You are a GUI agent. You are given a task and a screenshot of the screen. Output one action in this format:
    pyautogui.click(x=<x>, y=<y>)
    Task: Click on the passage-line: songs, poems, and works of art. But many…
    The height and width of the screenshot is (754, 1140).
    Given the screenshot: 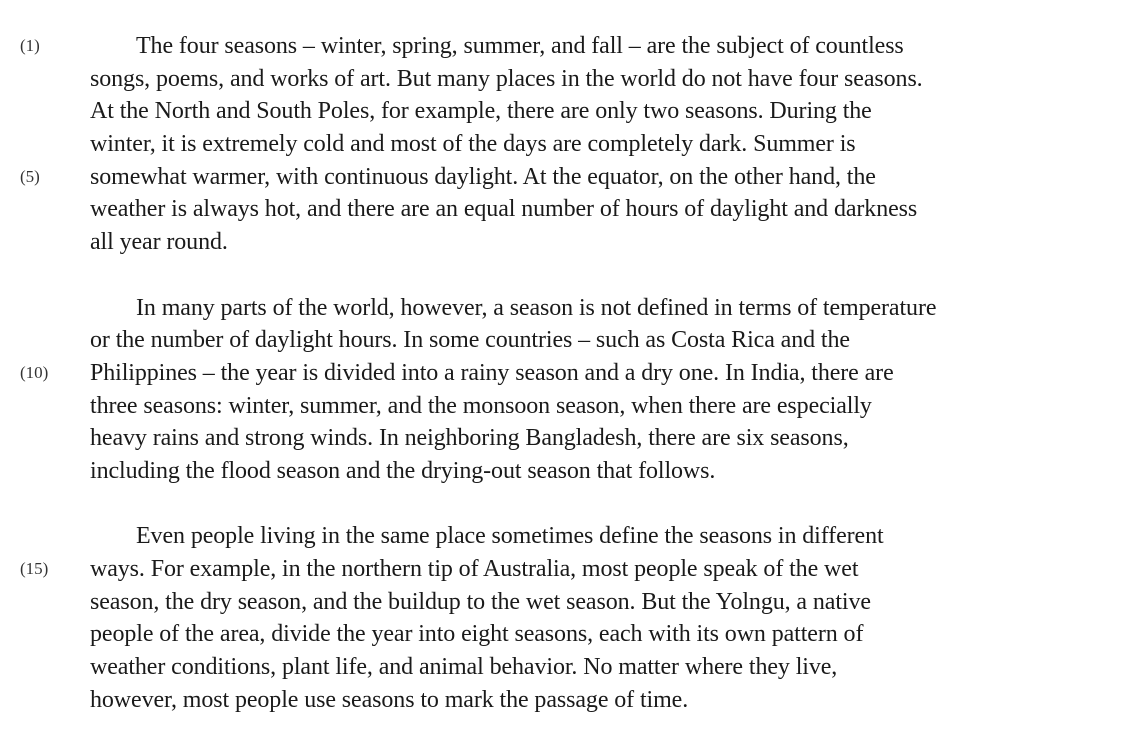 What is the action you would take?
    pyautogui.click(x=570, y=79)
    